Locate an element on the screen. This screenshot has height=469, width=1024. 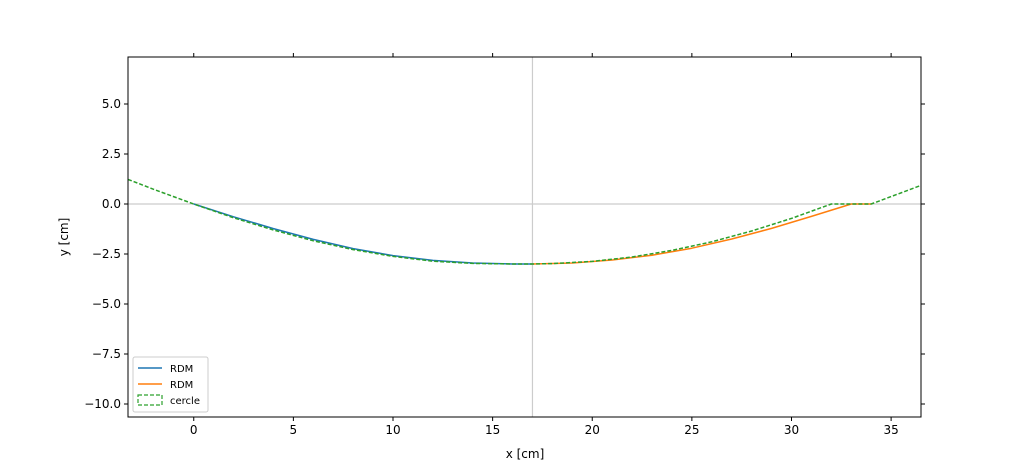
legend-label-rdm-2: RDM is located at coordinates (181, 385).